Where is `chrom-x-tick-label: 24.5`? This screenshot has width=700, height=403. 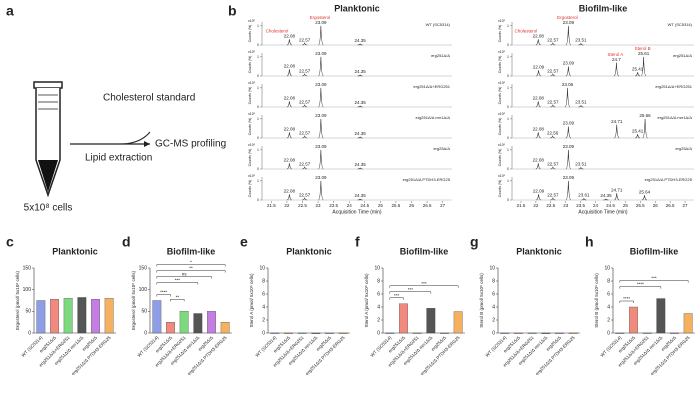
chrom-x-tick-label: 24.5 is located at coordinates (610, 205).